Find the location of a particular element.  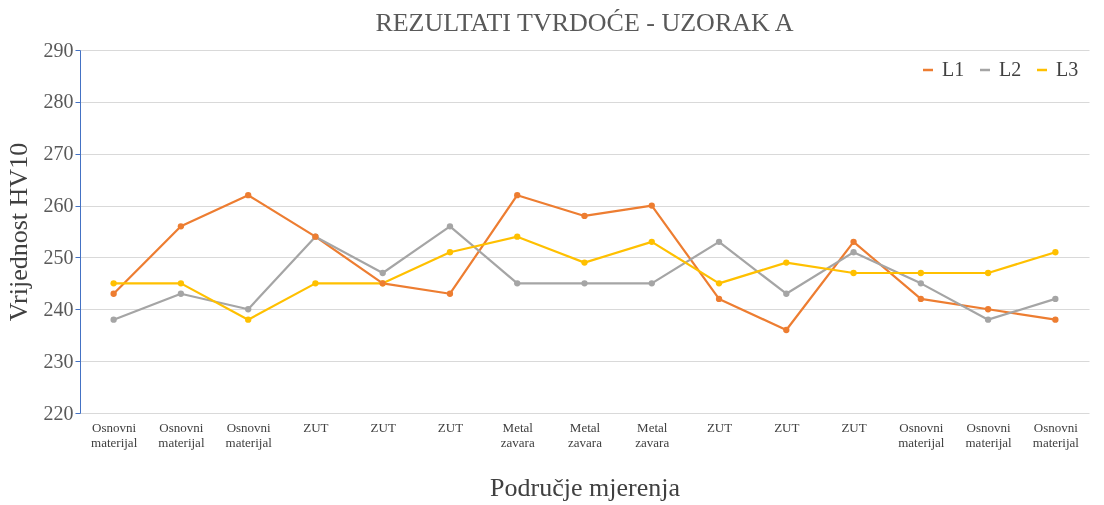

y-tick-label: 270 is located at coordinates (58, 153).